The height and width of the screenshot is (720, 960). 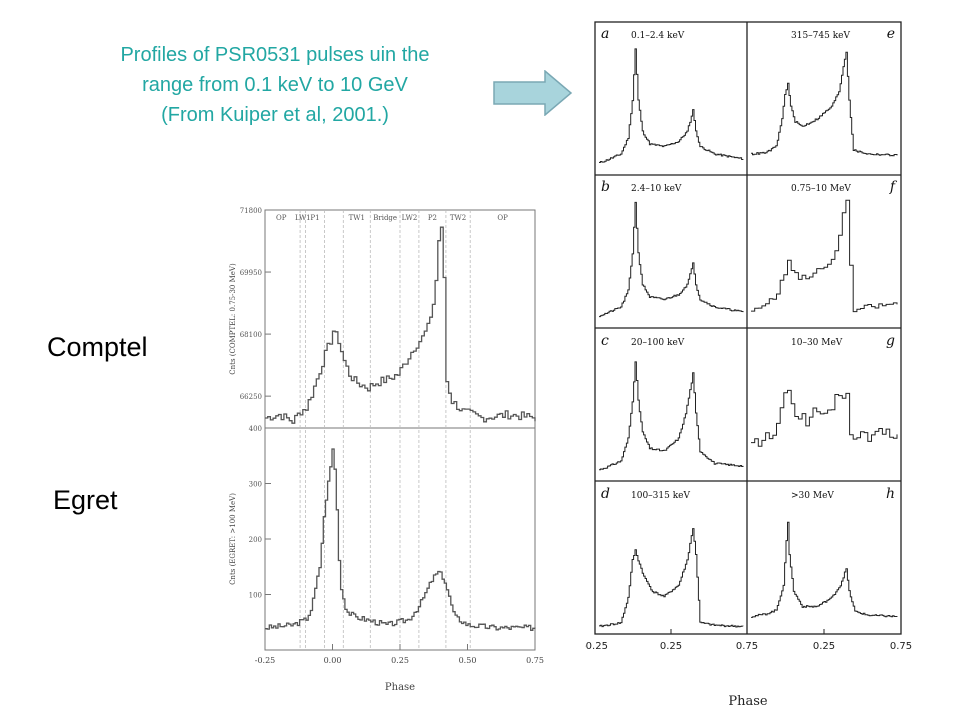 I want to click on region-label: Bridge, so click(x=385, y=218).